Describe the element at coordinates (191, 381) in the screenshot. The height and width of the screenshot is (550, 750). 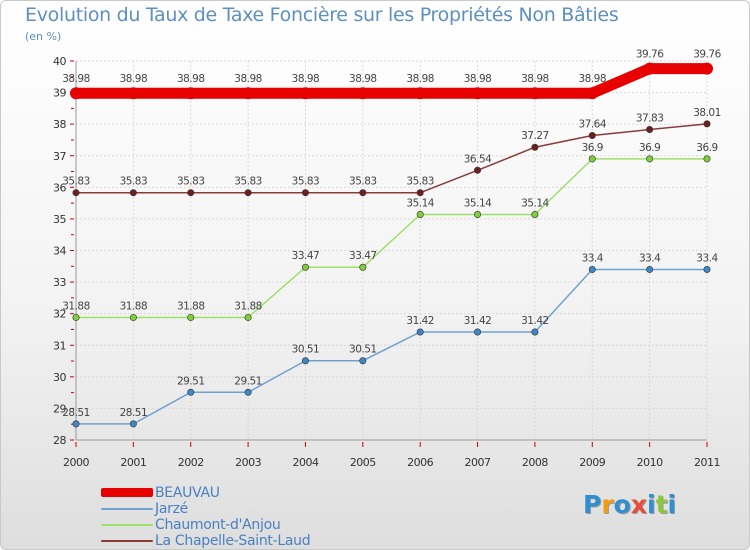
I see `data-label: 29.51` at that location.